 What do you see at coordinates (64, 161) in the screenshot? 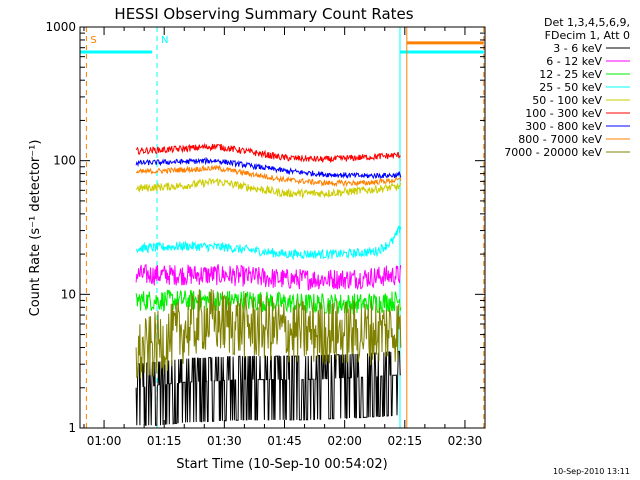
I see `y-tick-label: 100` at bounding box center [64, 161].